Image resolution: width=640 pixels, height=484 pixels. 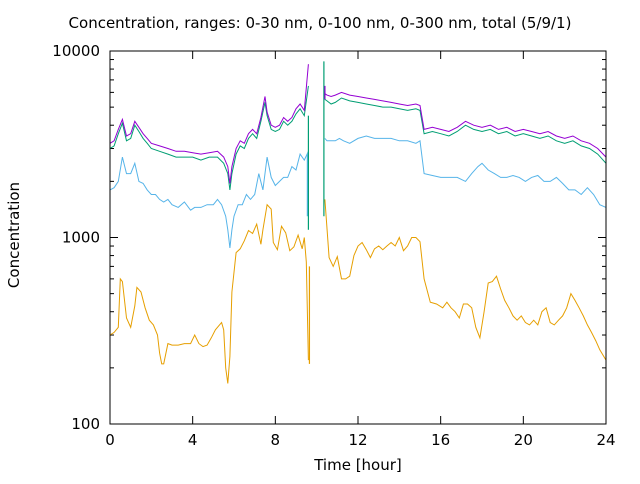 I want to click on y-tick-label: 10000, so click(x=76, y=51).